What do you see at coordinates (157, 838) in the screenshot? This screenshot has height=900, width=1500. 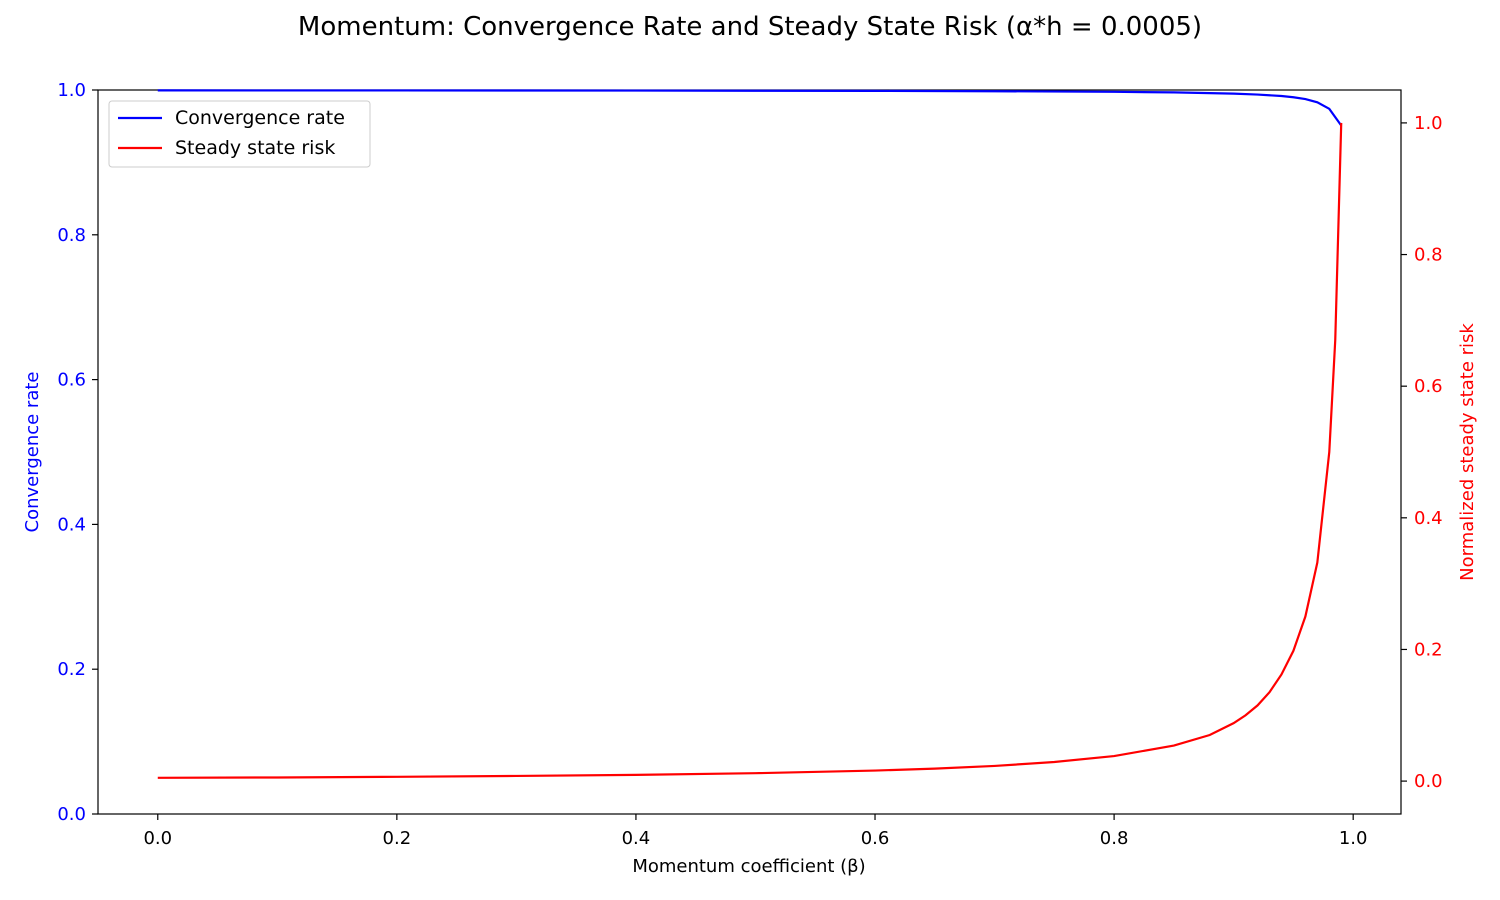 I see `x-tick-label: 0.0` at bounding box center [157, 838].